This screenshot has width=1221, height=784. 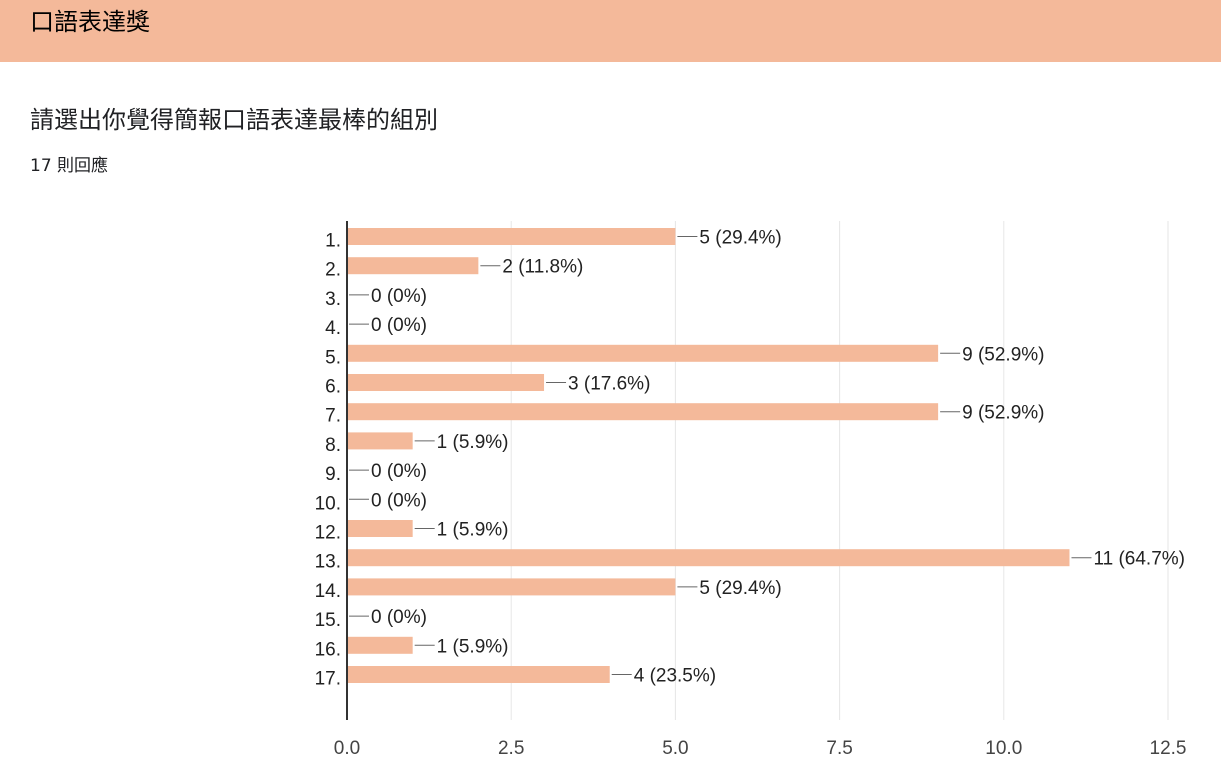 I want to click on x-tick-label: 12.5, so click(x=1168, y=748).